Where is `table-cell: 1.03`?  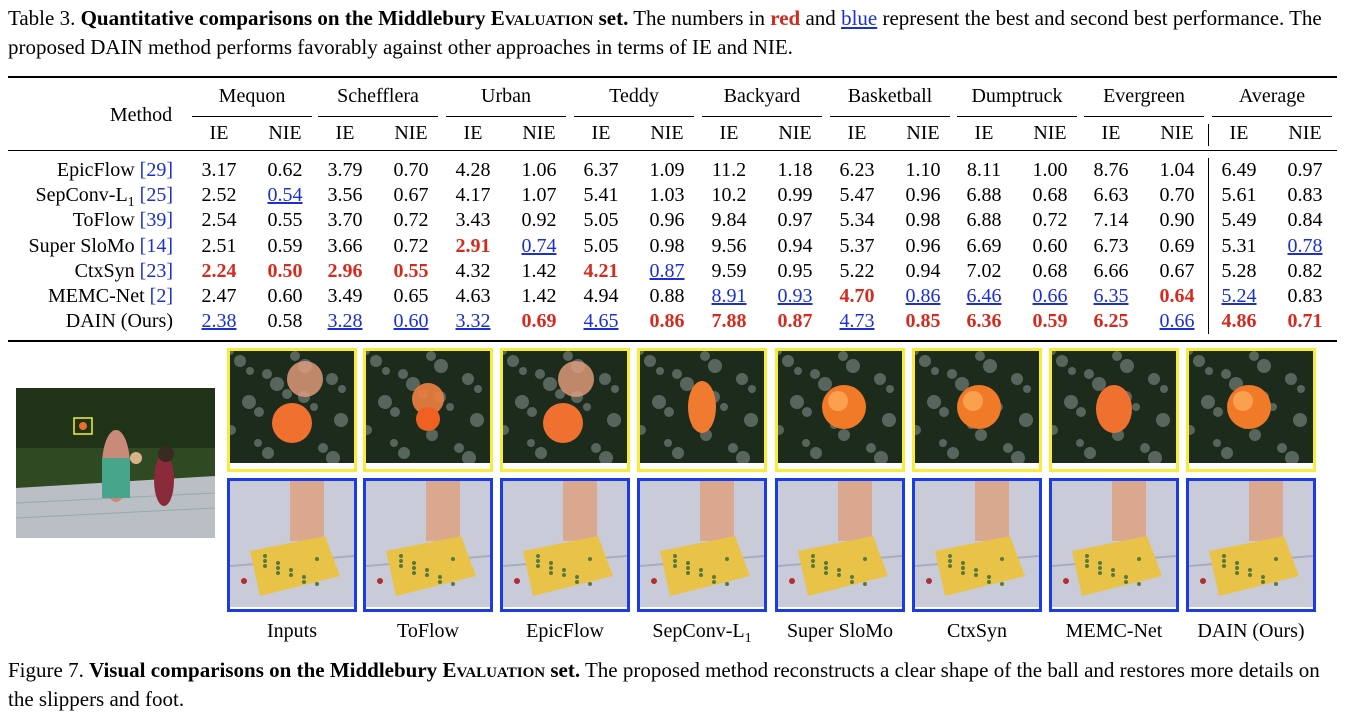 table-cell: 1.03 is located at coordinates (667, 195).